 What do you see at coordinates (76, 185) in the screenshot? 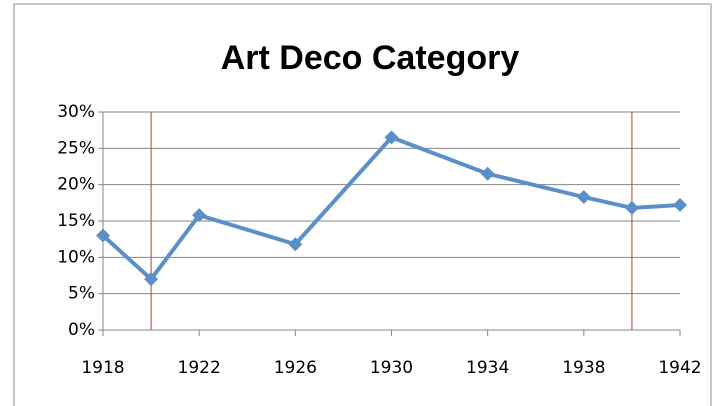
I see `y-tick-label: 20%` at bounding box center [76, 185].